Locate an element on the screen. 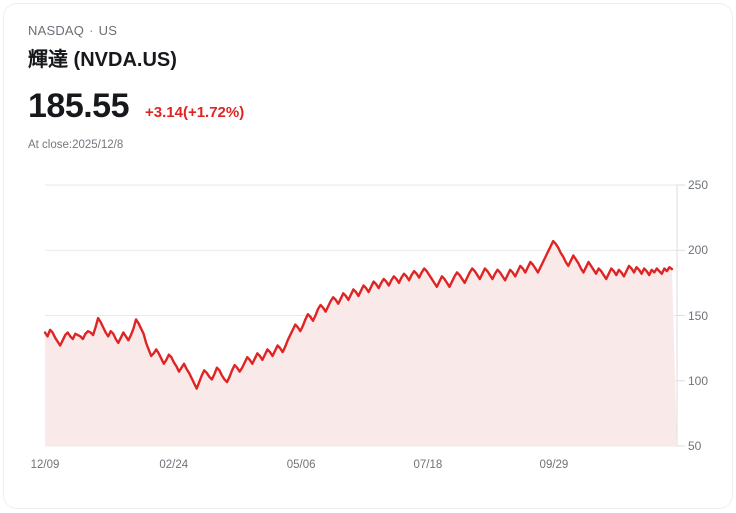  x-axis-label: 12/09 is located at coordinates (45, 465).